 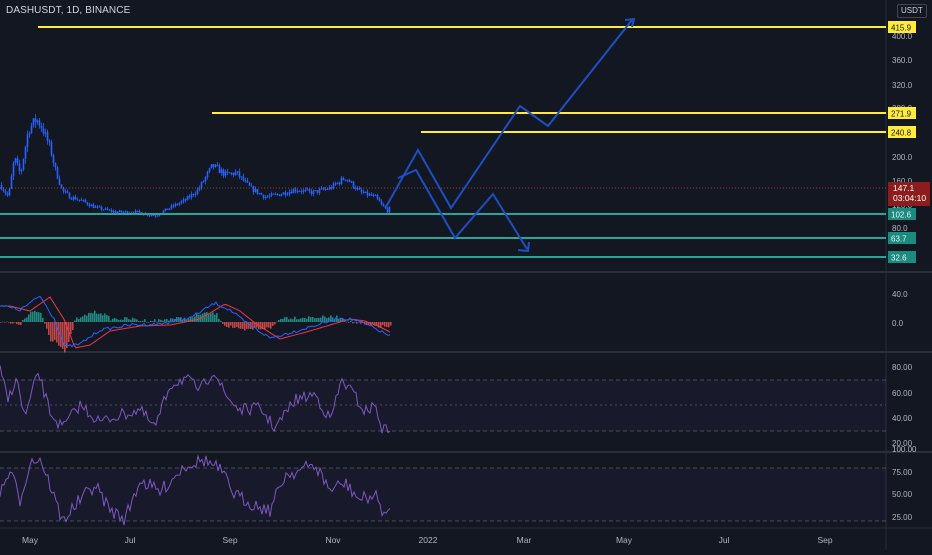 What do you see at coordinates (898, 323) in the screenshot?
I see `macd-axis-label: 0.0` at bounding box center [898, 323].